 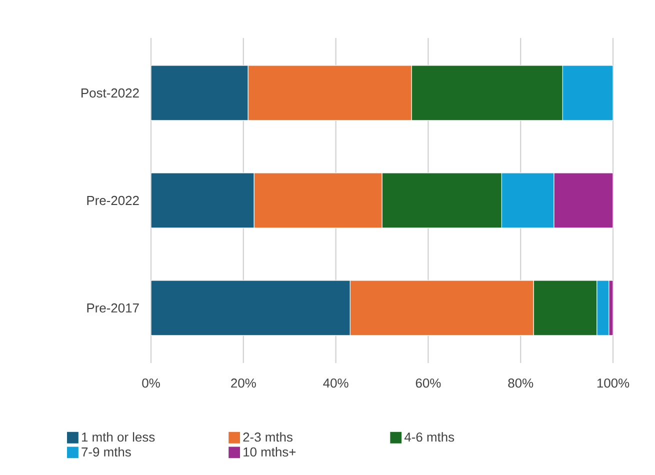 What do you see at coordinates (110, 93) in the screenshot?
I see `y-tick-label: Post-2022` at bounding box center [110, 93].